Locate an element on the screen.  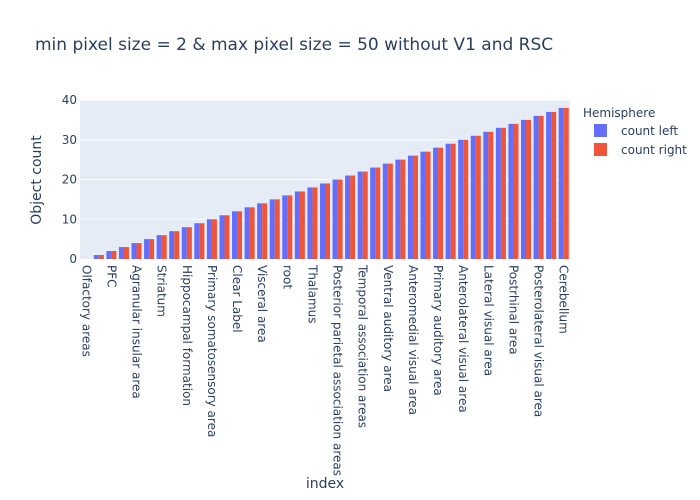
y-tick-label: 0 is located at coordinates (73, 259).